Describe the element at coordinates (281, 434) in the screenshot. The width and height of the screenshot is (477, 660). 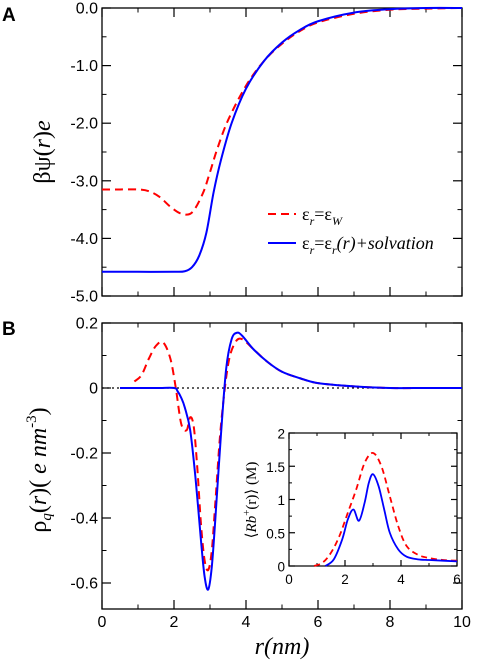
I see `inset-ytick-label: 2` at that location.